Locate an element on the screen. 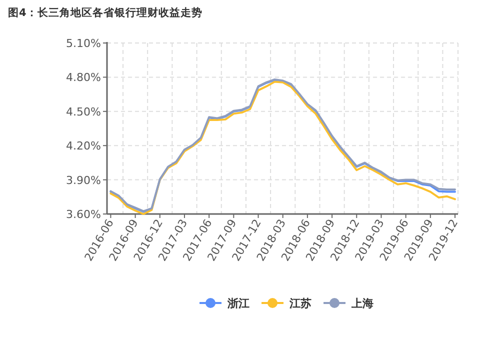  y-tick-label: 4.80% is located at coordinates (83, 77).